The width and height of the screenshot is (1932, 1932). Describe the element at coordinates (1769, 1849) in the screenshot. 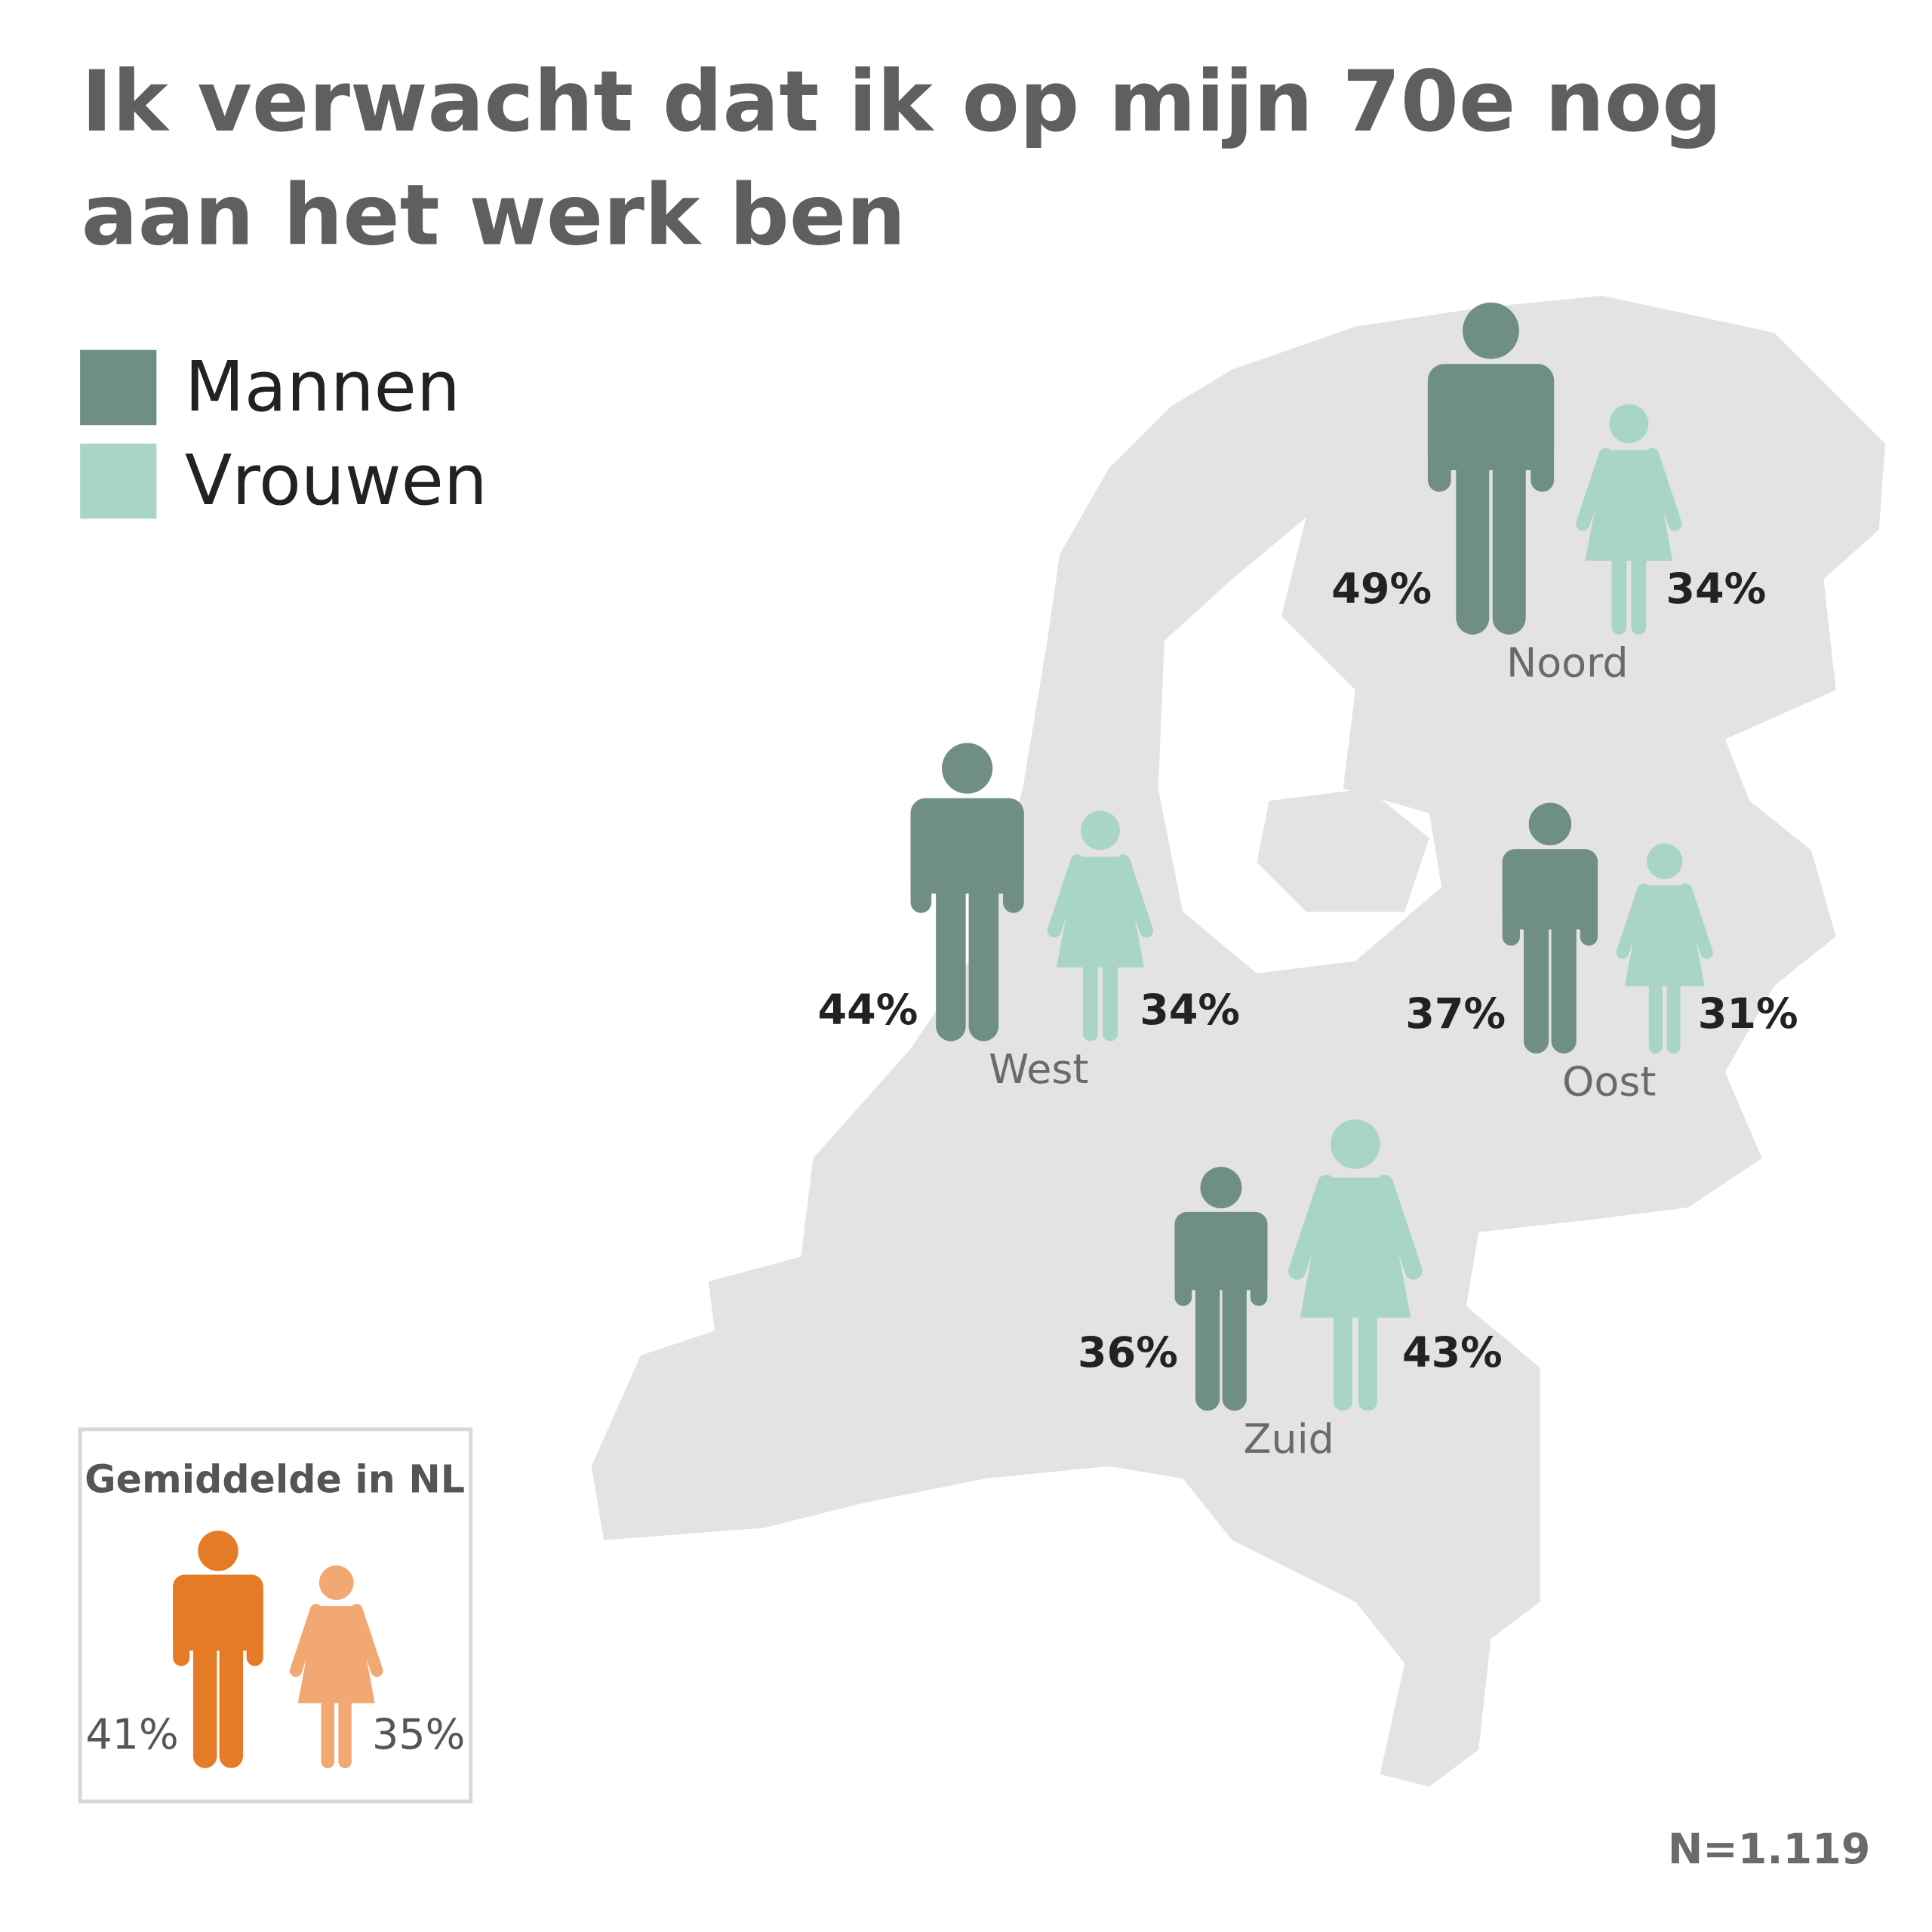

I see `note: N=1.119` at that location.